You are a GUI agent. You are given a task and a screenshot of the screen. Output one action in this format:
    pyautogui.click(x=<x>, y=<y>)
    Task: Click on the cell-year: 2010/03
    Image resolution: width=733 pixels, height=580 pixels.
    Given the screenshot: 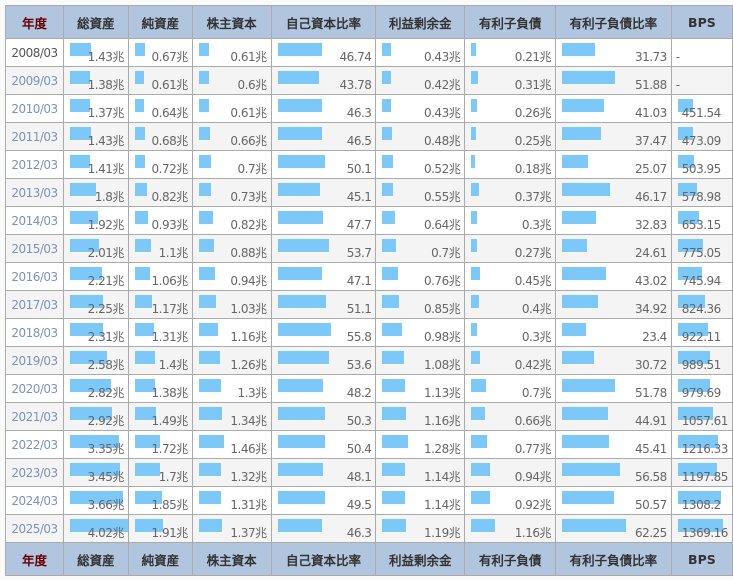 What is the action you would take?
    pyautogui.click(x=34, y=108)
    